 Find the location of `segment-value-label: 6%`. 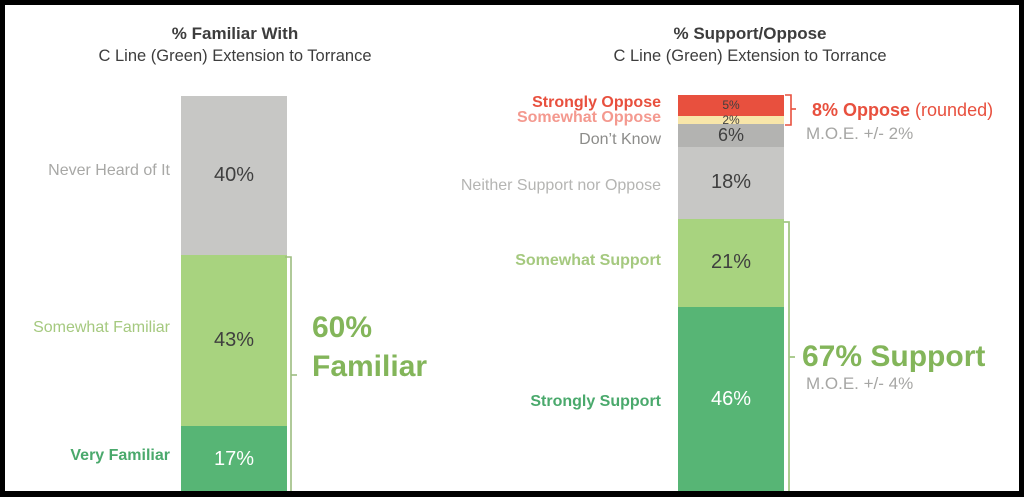

segment-value-label: 6% is located at coordinates (730, 134).